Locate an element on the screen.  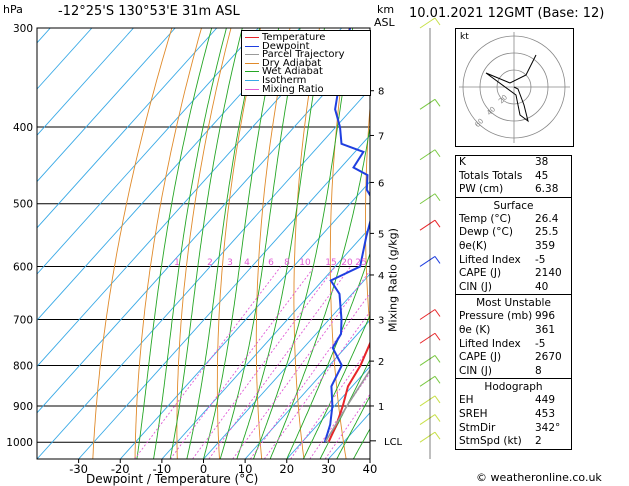
most-unstable-label: Lifted Index is located at coordinates (490, 343).